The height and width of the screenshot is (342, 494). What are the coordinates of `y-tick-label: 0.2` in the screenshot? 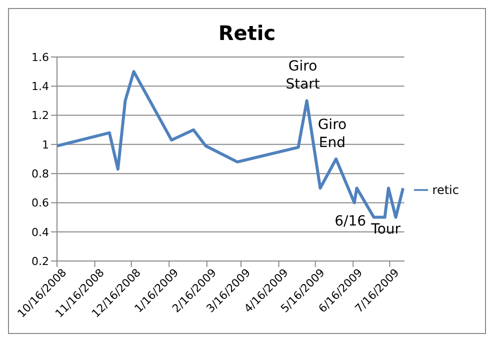 It's located at (40, 261).